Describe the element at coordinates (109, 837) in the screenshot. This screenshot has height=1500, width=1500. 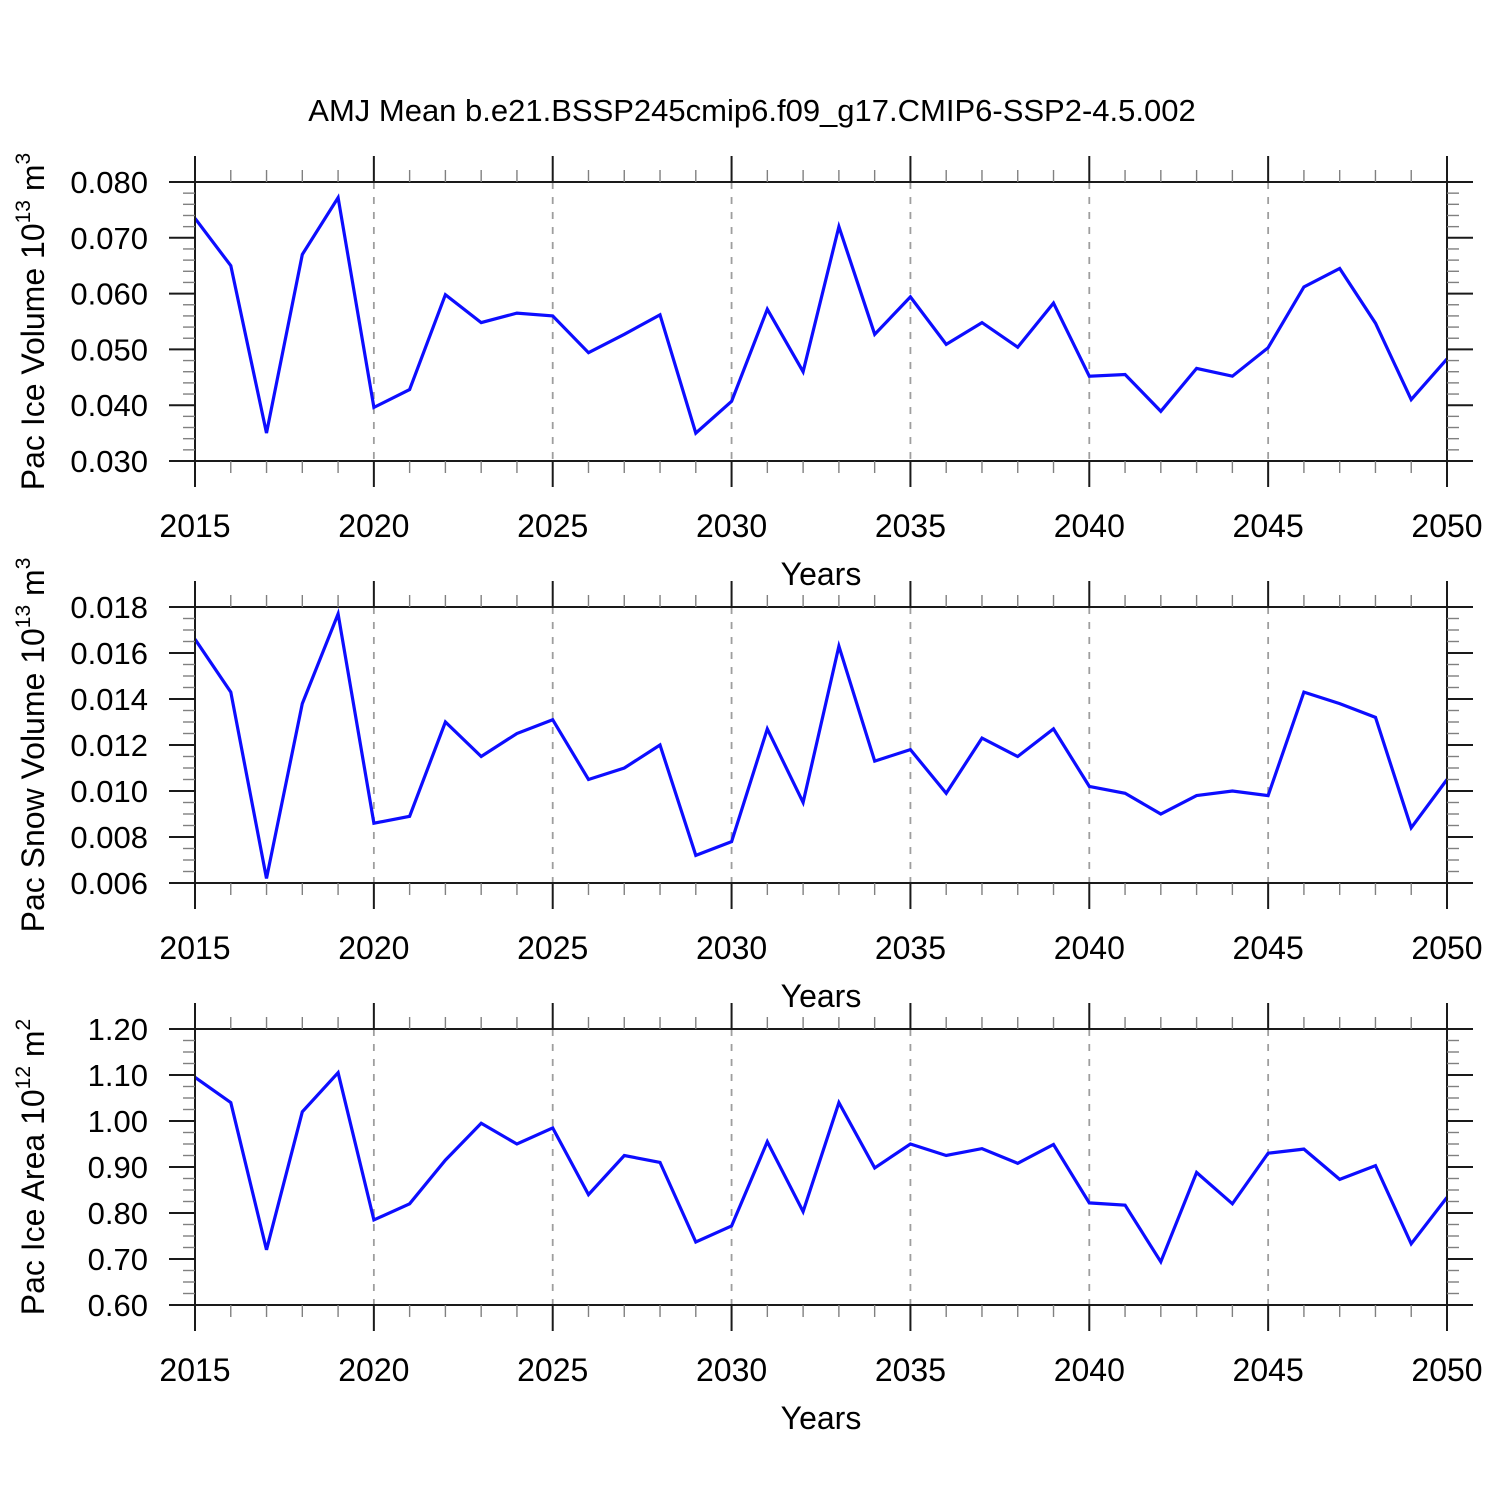
I see `y-tick-label: 0.008` at that location.